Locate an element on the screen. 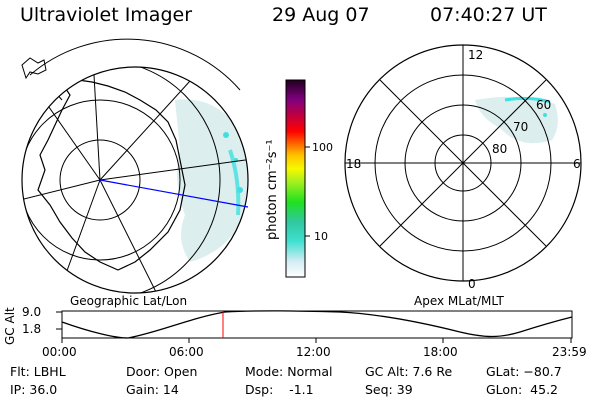 This screenshot has height=400, width=600. colorbar-tick-10: 10 is located at coordinates (321, 236).